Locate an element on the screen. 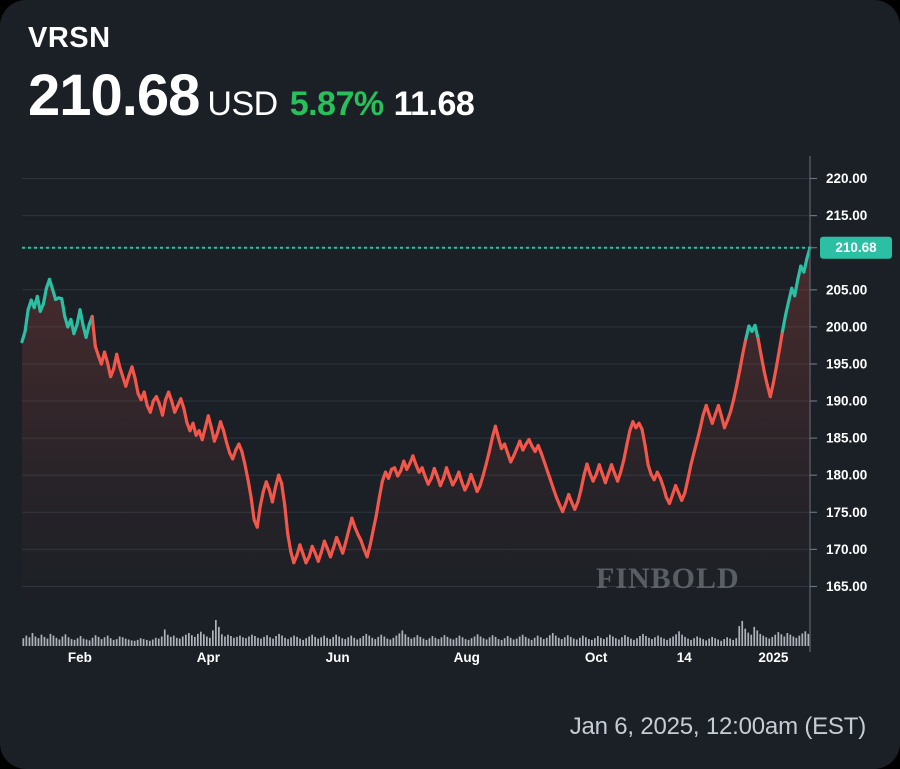  current-price-badge-label: 210.68 is located at coordinates (856, 247).